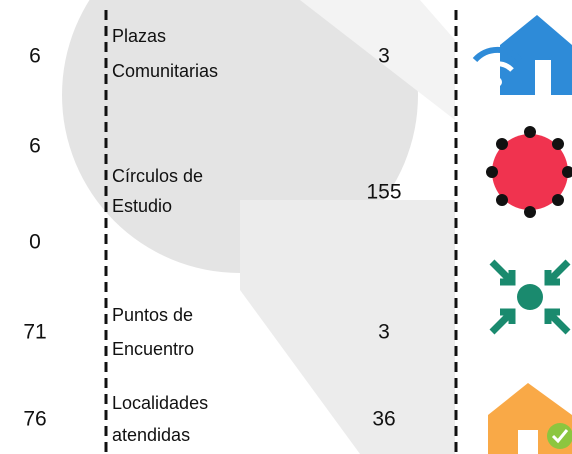  I want to click on item-label: Encuentro, so click(153, 349).